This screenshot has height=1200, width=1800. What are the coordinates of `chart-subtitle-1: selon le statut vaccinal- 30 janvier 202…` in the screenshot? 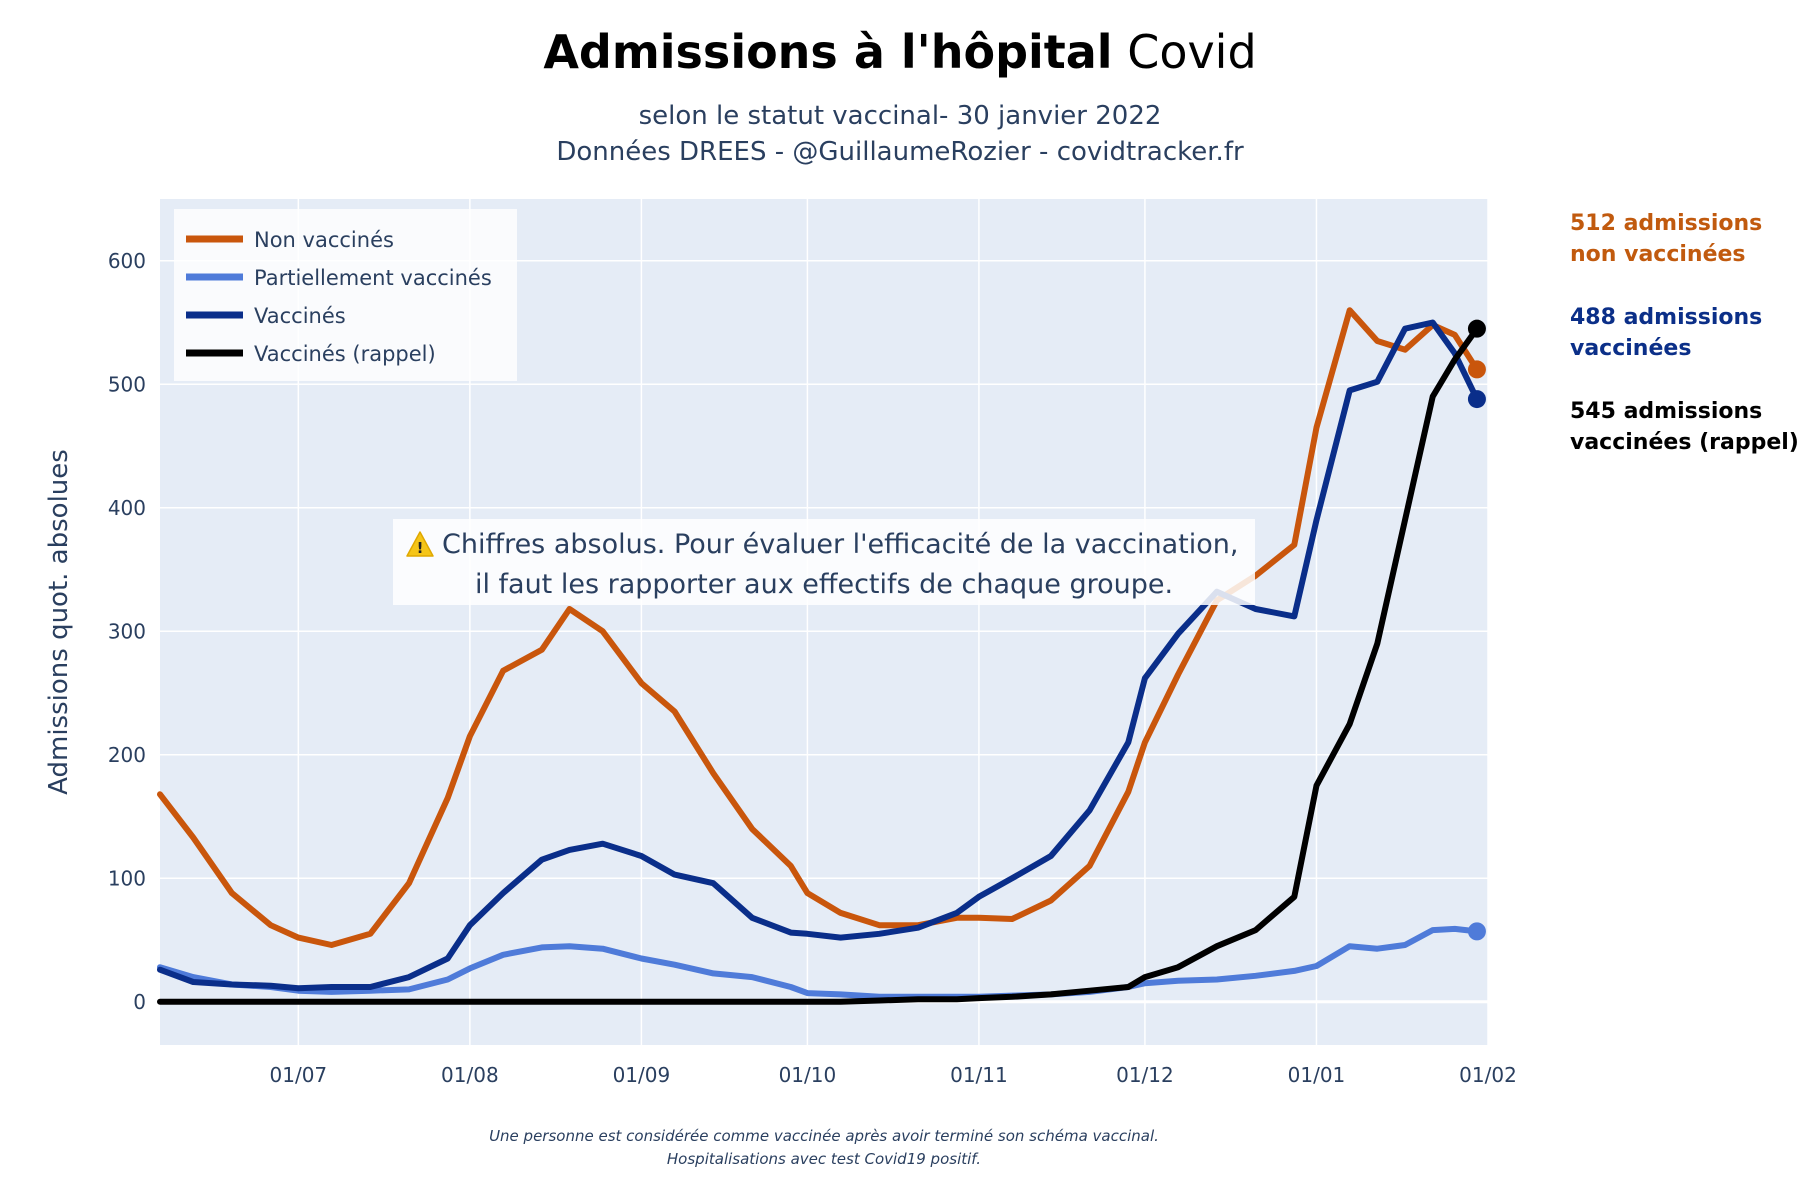 It's located at (900, 116).